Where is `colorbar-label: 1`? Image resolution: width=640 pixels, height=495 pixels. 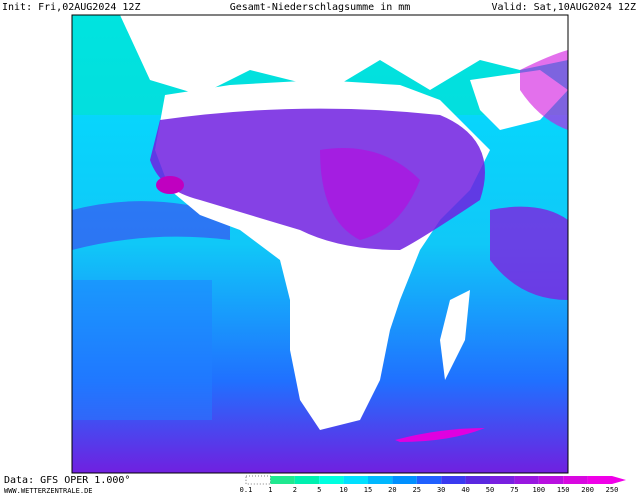
colorbar-label: 1 is located at coordinates (270, 490).